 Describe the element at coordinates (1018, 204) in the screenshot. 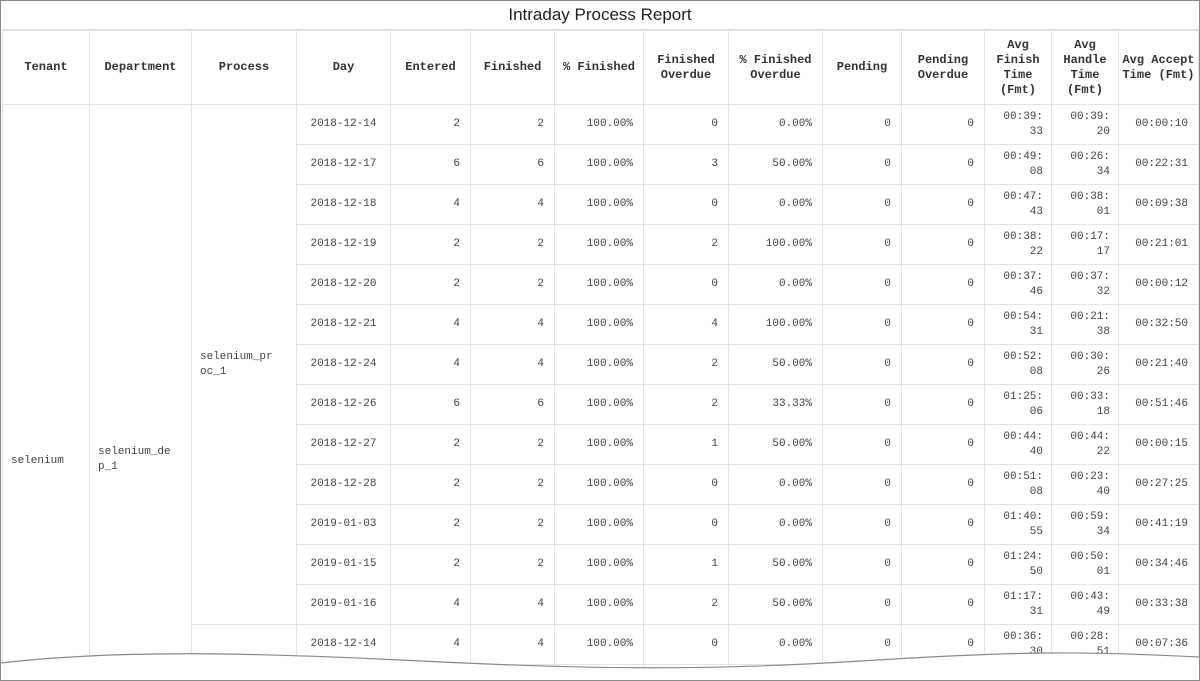

I see `table-cell: 00:47:43` at that location.